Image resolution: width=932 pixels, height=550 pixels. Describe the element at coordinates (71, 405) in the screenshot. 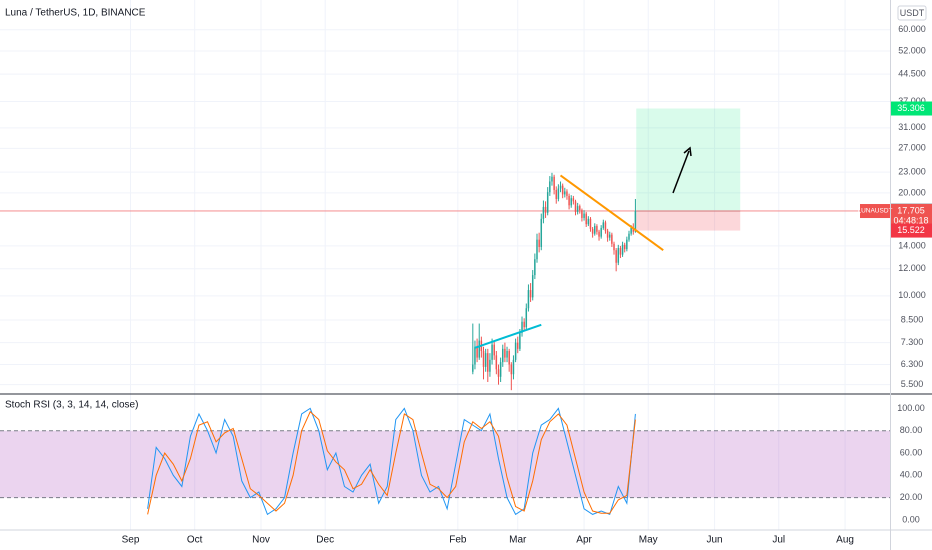

I see `indicator-title: Stoch RSI (3, 3, 14, 14, close)` at that location.